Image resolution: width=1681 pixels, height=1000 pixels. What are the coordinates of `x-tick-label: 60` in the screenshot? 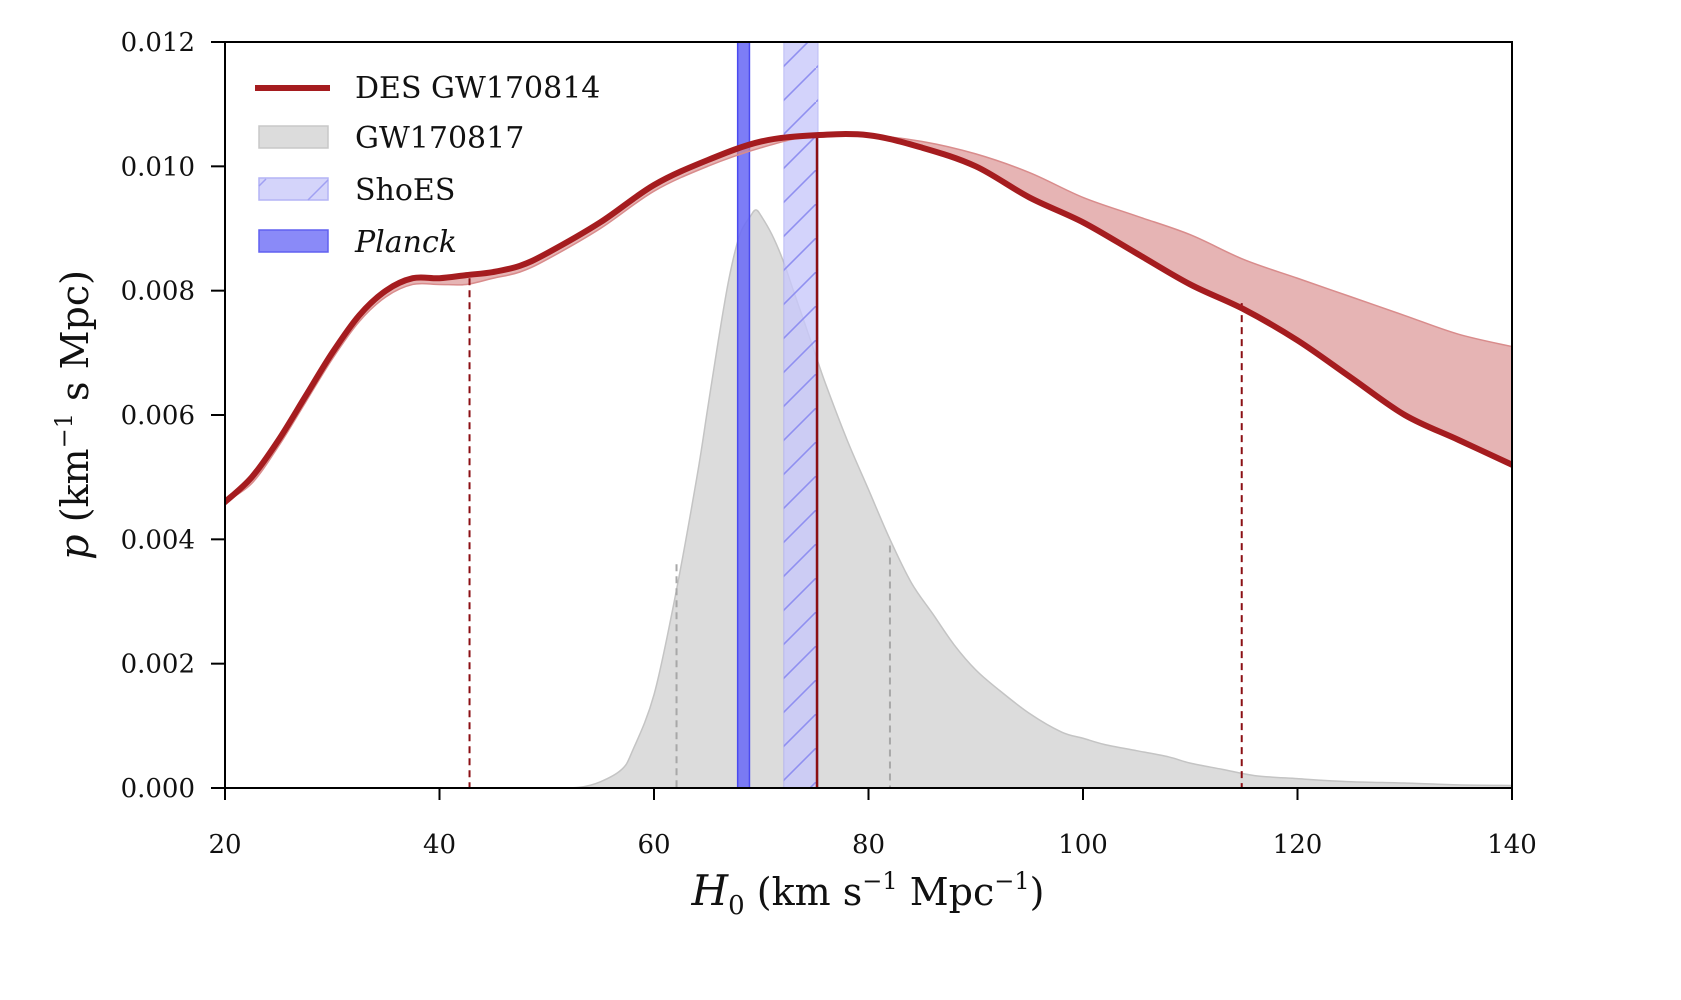 It's located at (653, 845).